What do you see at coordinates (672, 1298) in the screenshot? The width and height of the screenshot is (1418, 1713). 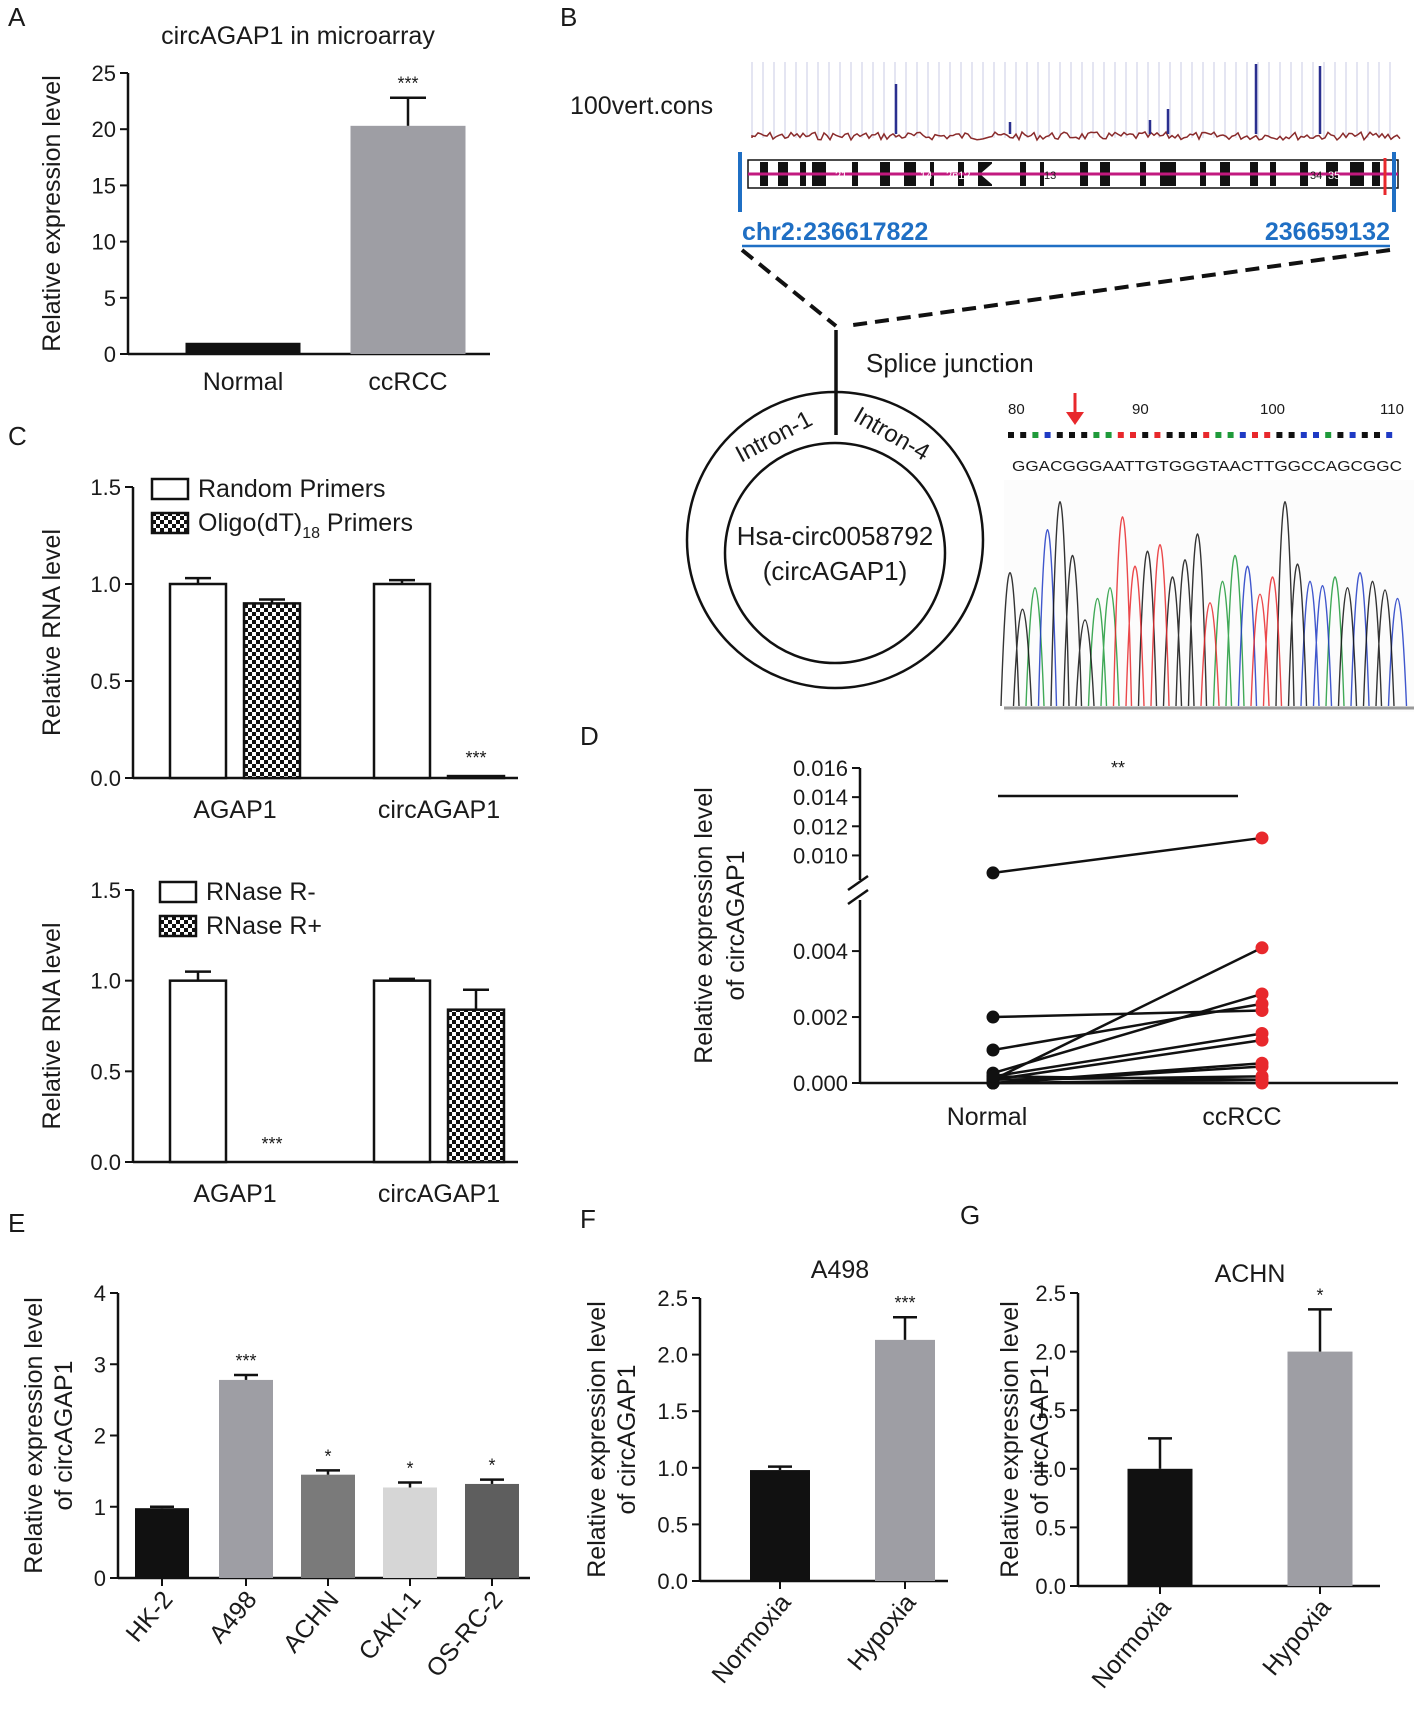 I see `y-tick-label: 2.5` at bounding box center [672, 1298].